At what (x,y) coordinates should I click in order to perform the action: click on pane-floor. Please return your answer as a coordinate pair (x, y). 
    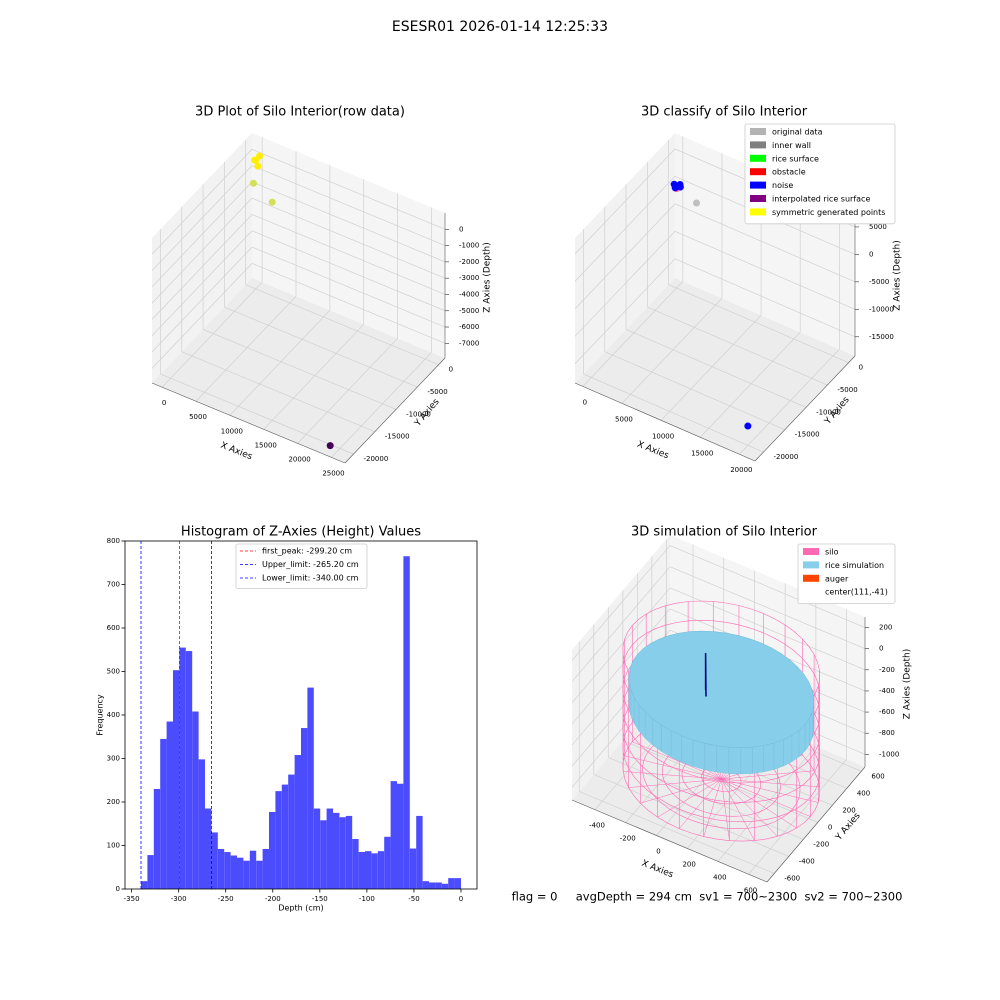
    Looking at the image, I should click on (298, 370).